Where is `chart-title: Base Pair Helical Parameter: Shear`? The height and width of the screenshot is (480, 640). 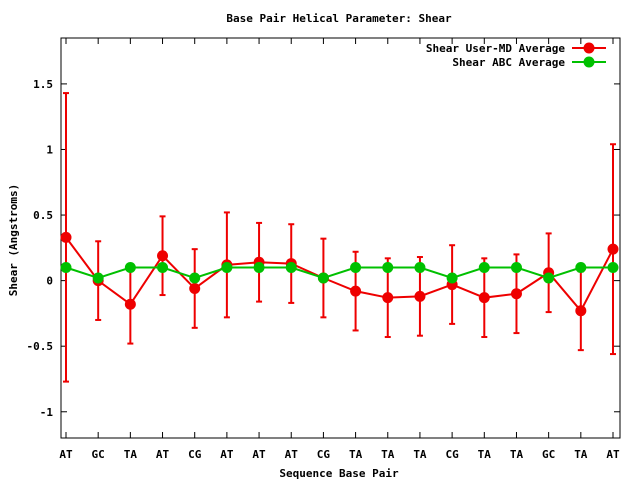 chart-title: Base Pair Helical Parameter: Shear is located at coordinates (339, 18).